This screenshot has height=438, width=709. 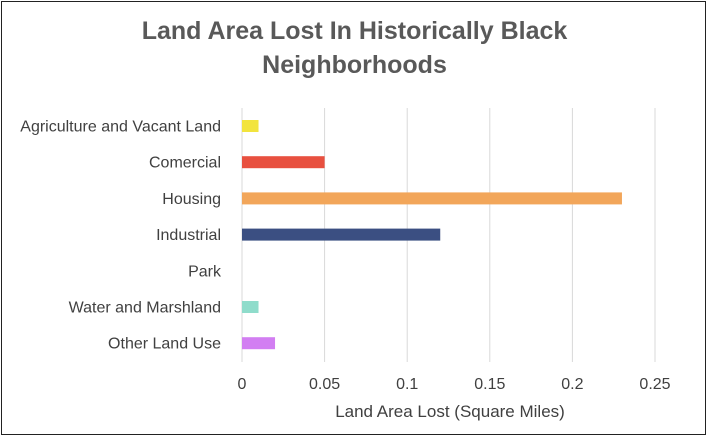 What do you see at coordinates (185, 163) in the screenshot?
I see `category-label: Comercial` at bounding box center [185, 163].